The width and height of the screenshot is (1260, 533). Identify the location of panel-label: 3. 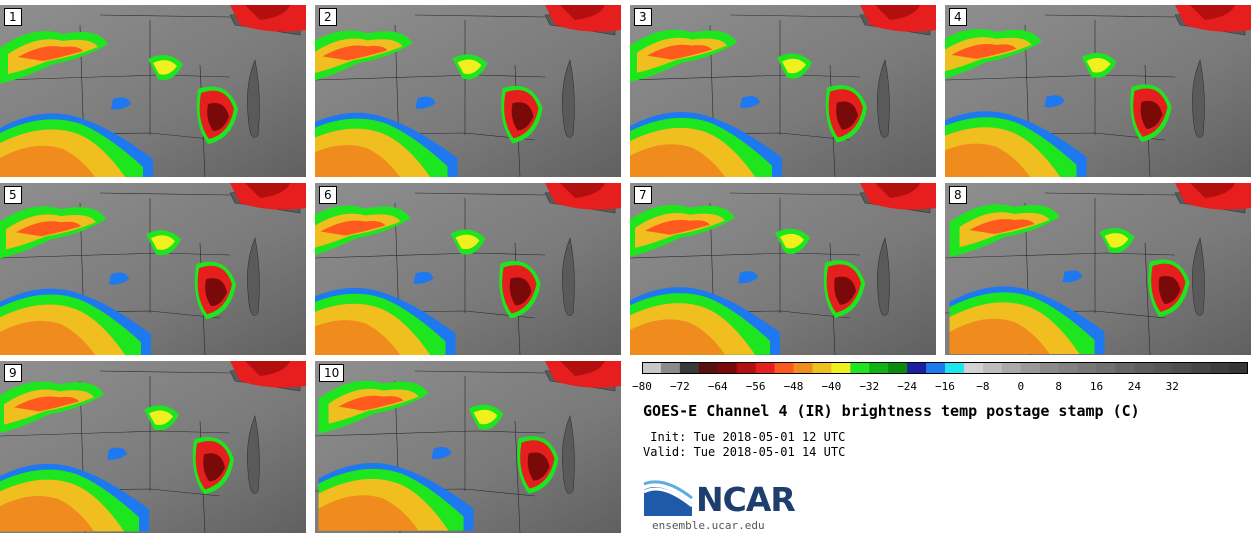
(643, 17).